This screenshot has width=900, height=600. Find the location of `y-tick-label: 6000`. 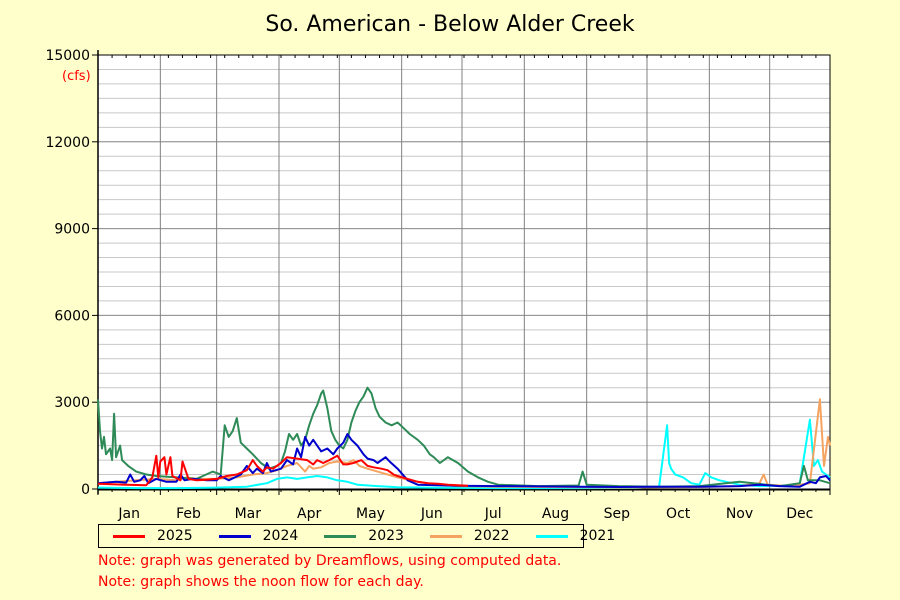

y-tick-label: 6000 is located at coordinates (72, 316).